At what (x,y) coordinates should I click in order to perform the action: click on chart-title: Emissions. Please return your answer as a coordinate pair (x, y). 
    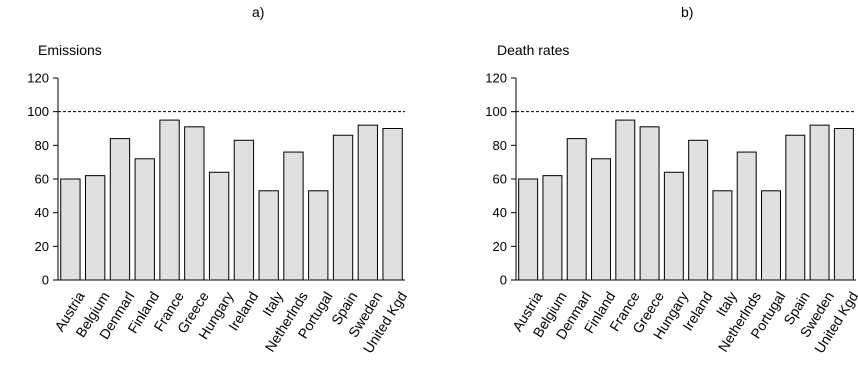
    Looking at the image, I should click on (70, 50).